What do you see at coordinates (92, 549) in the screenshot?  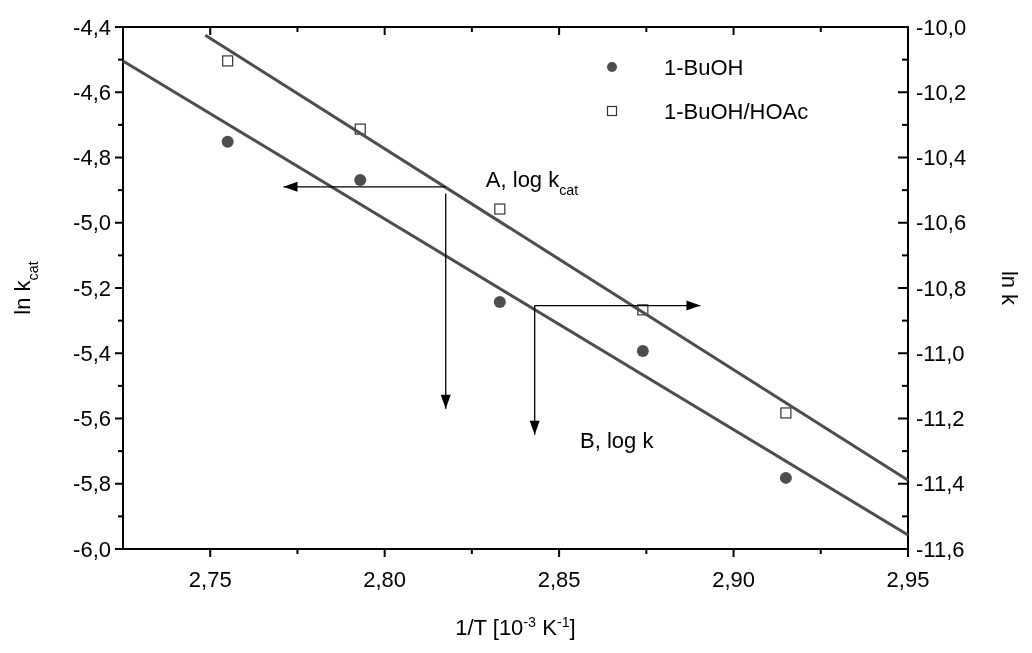 I see `y-tick-label: -6,0` at bounding box center [92, 549].